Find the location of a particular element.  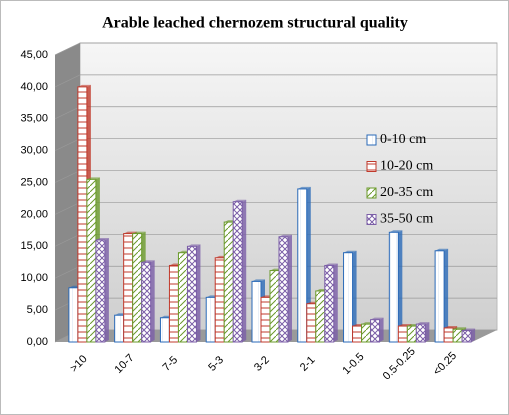

y-tick-label: 20,00 is located at coordinates (34, 214).